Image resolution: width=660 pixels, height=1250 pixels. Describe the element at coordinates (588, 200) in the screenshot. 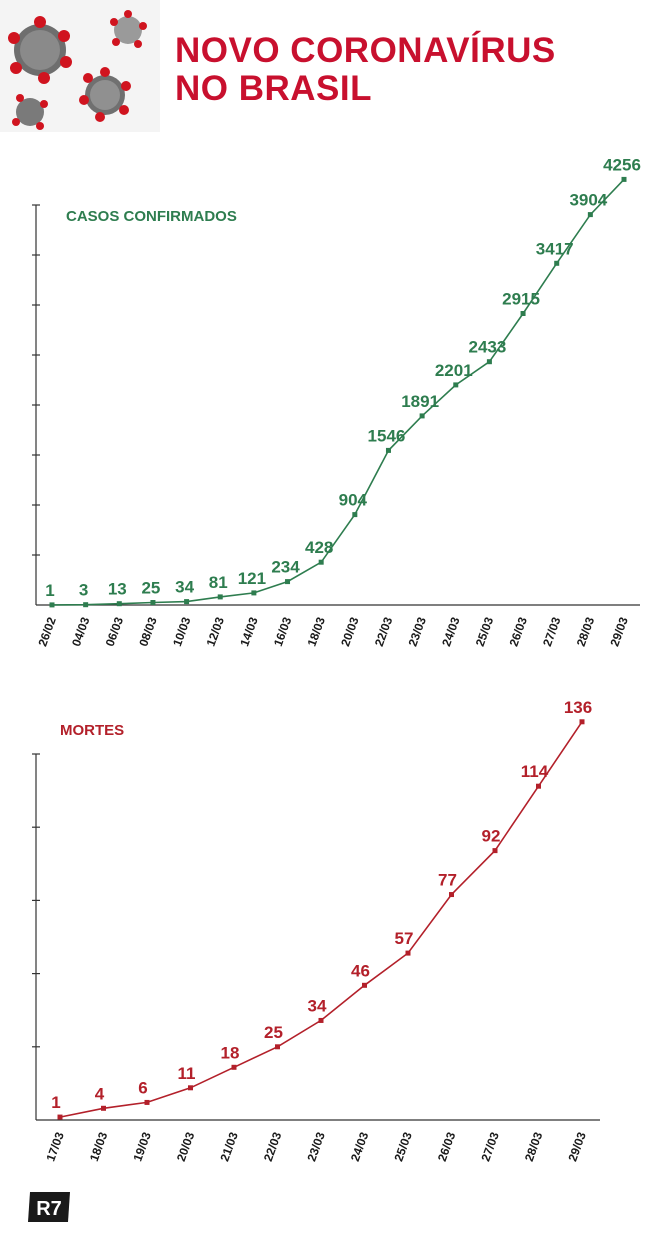

I see `data-label: 3904` at that location.